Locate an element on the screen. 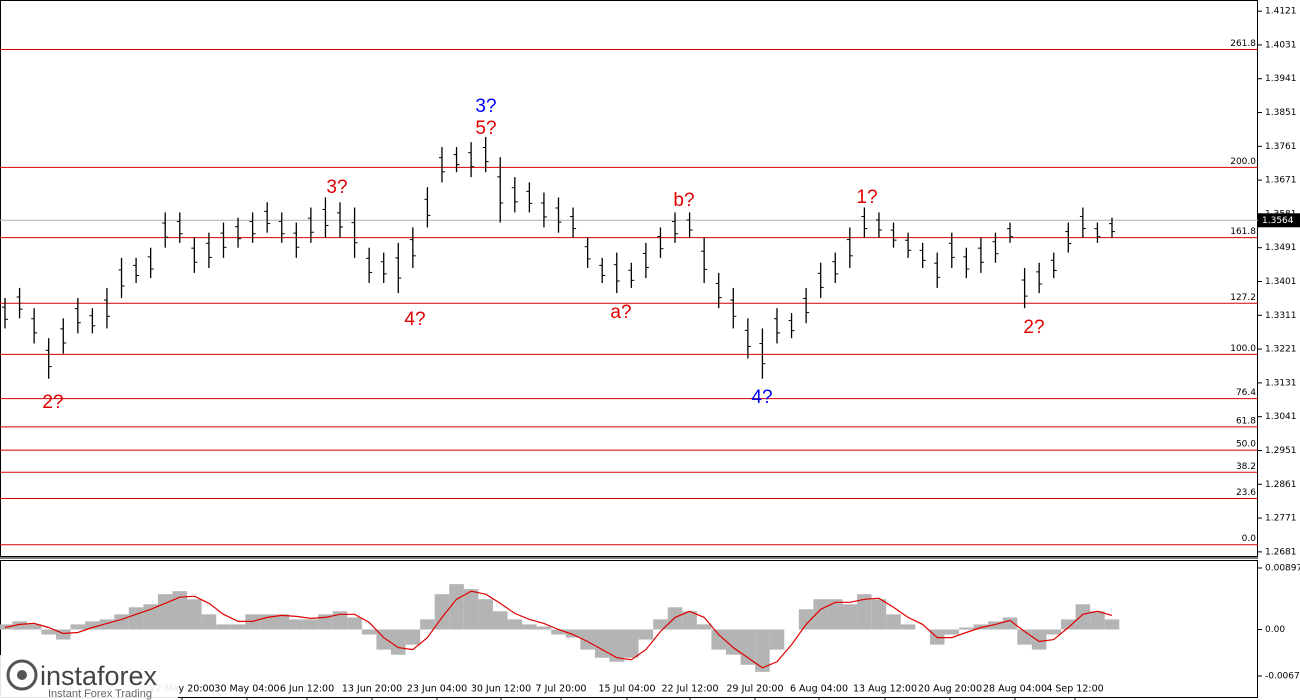 The image size is (1300, 700). wave-label: 3? is located at coordinates (485, 106).